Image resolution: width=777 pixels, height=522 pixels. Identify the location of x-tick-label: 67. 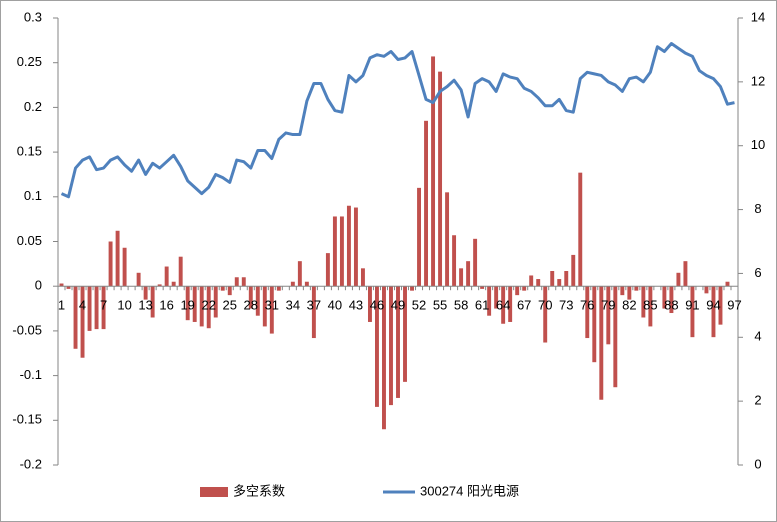
(524, 305).